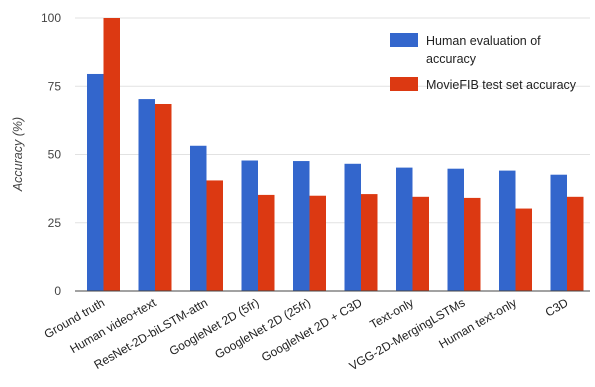  I want to click on y-axis-title: Accuracy (%), so click(18, 154).